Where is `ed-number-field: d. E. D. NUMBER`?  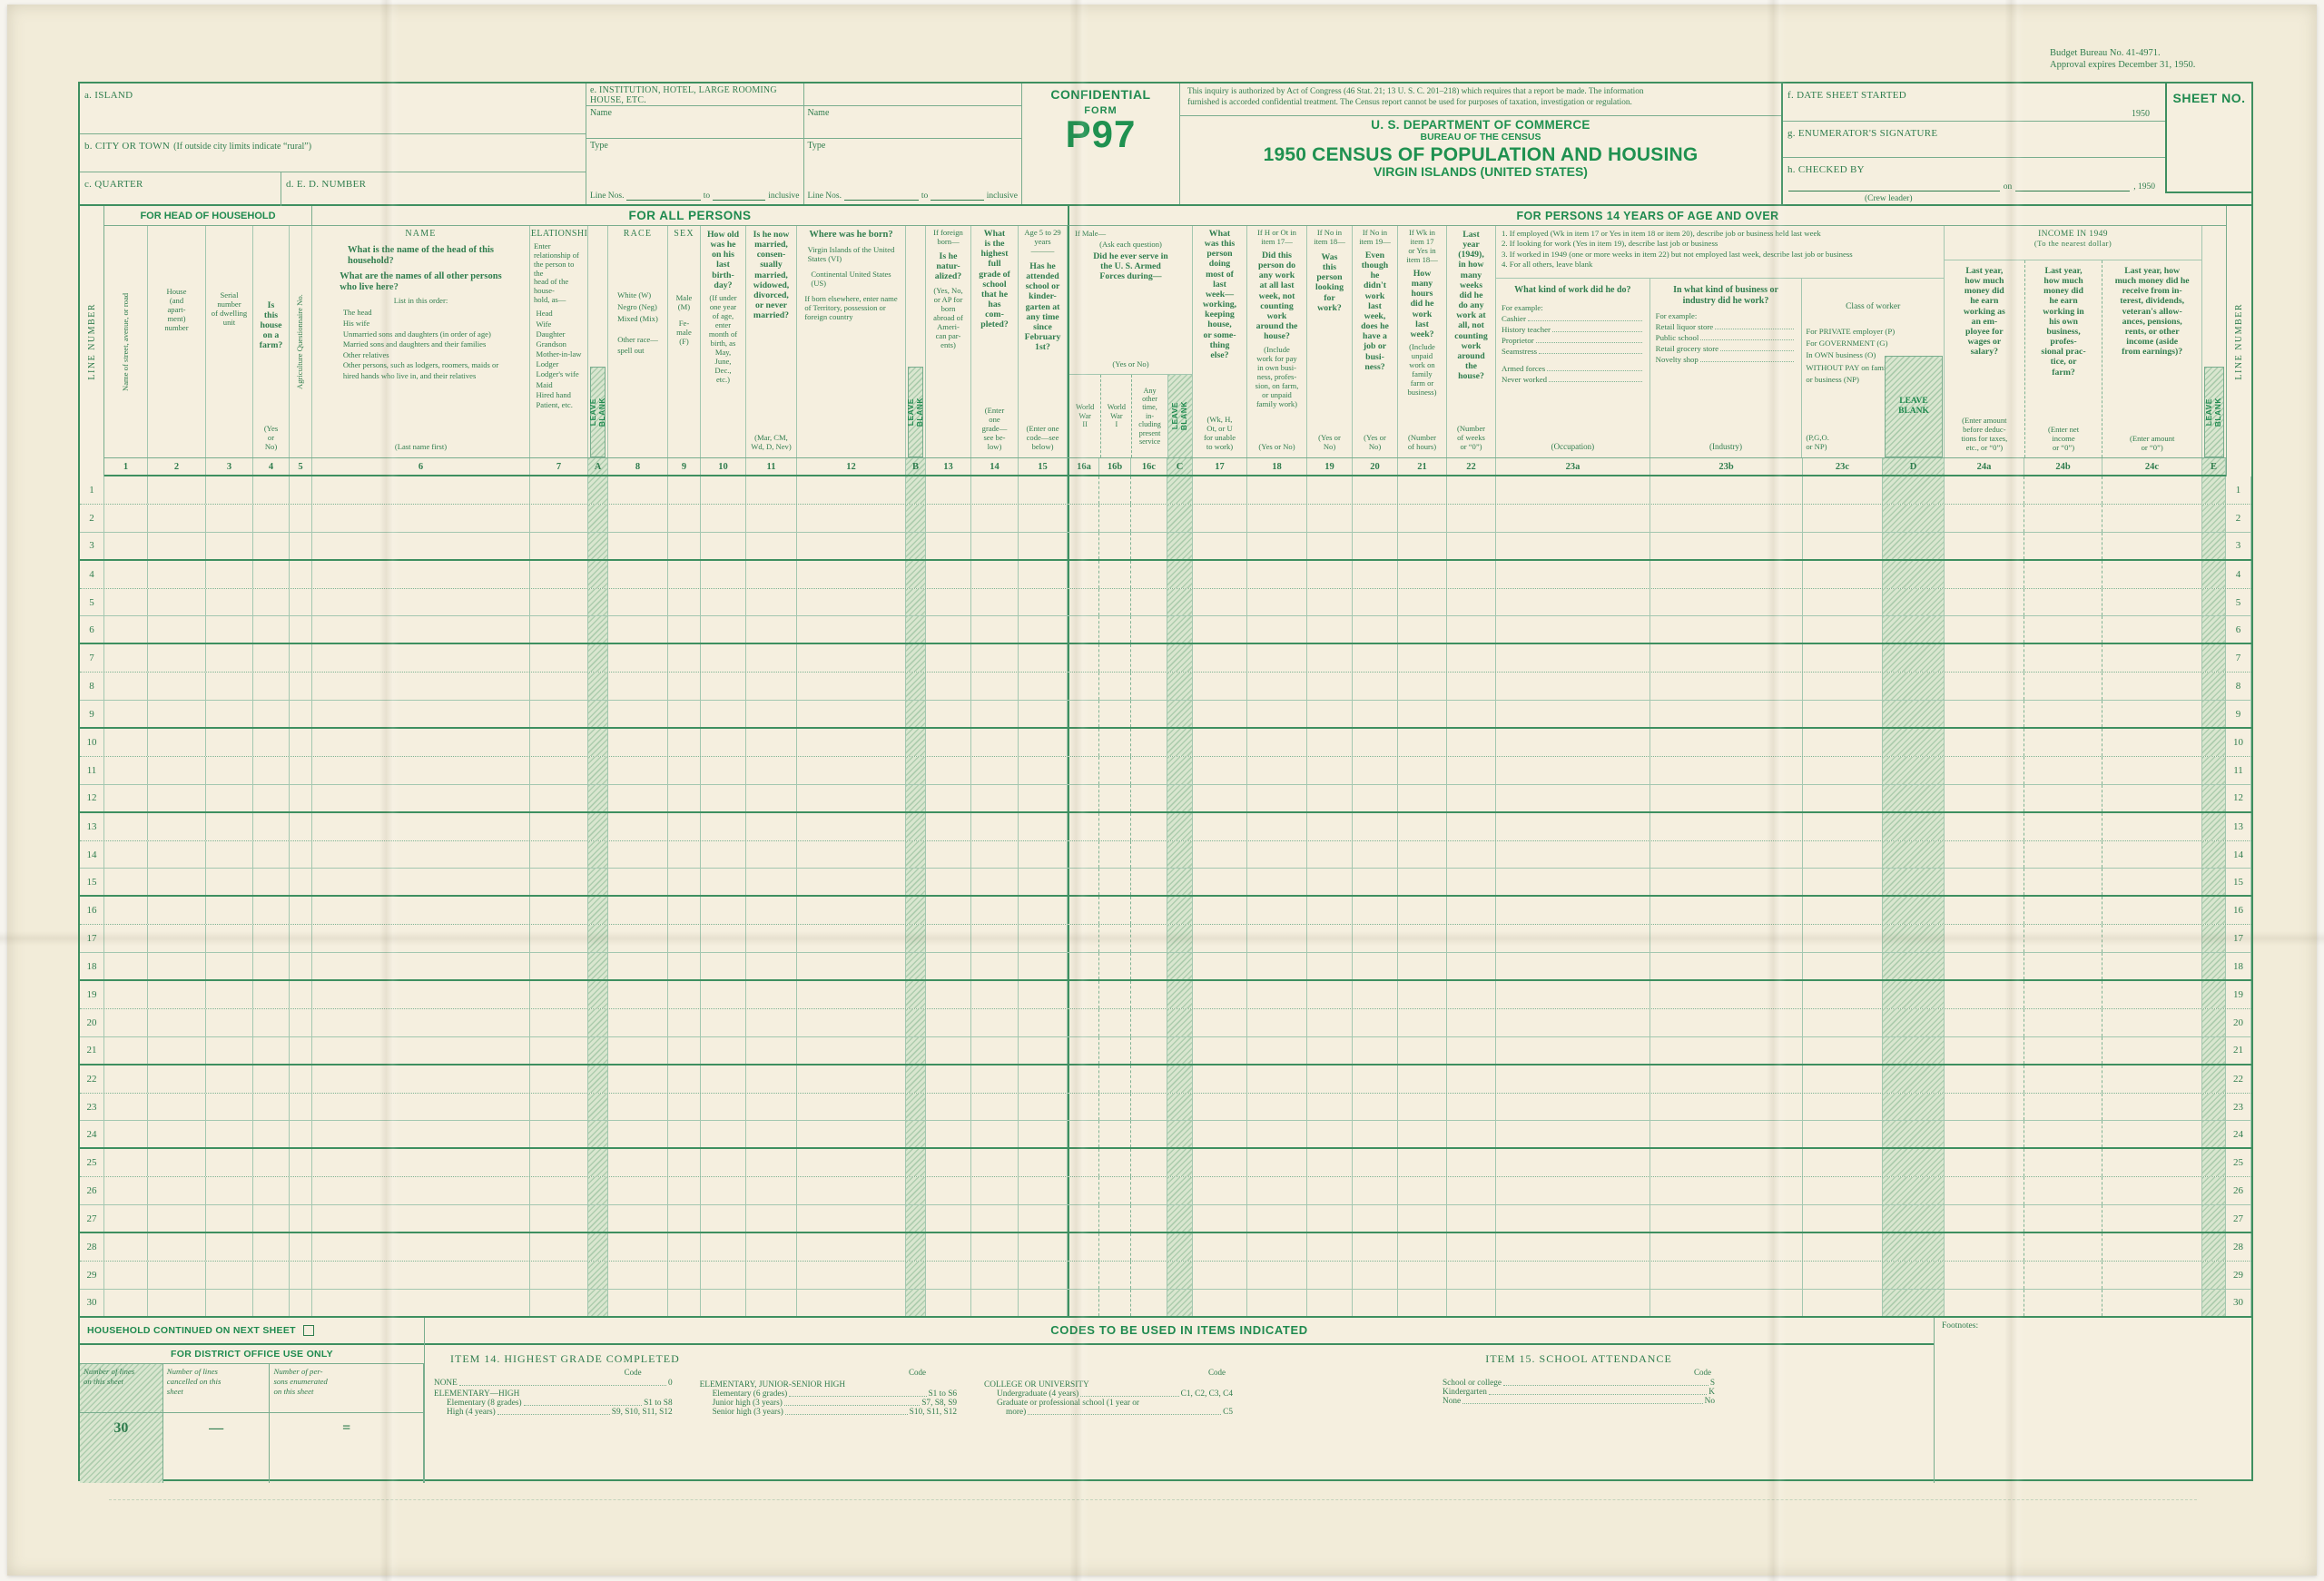
ed-number-field: d. E. D. NUMBER is located at coordinates (433, 189).